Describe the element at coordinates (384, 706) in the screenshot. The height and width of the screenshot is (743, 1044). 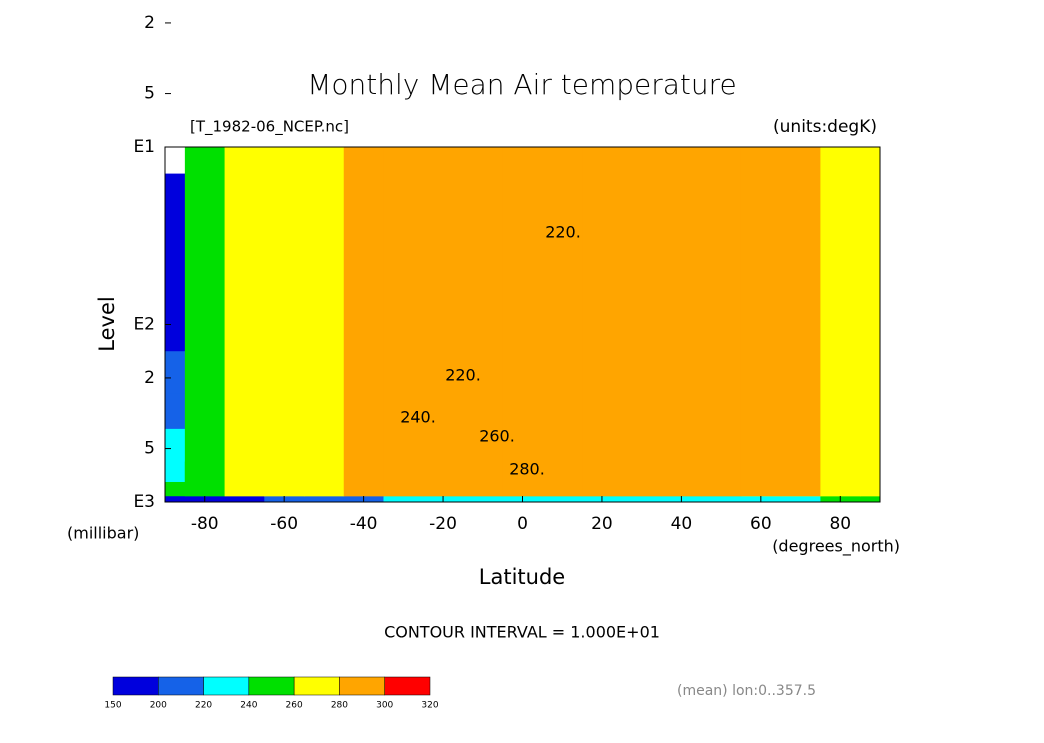
I see `colorbar-label: 300` at that location.